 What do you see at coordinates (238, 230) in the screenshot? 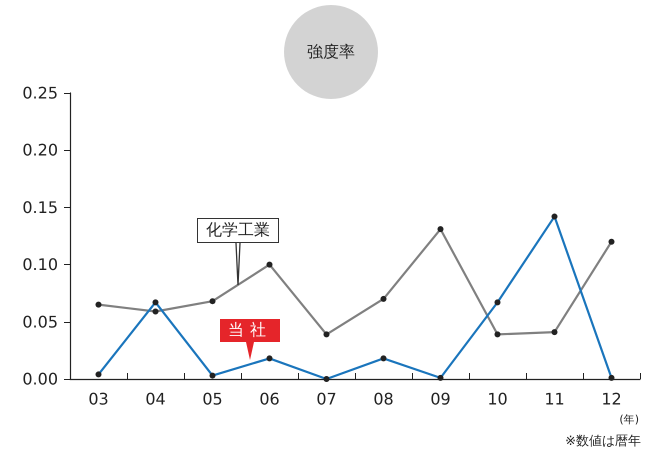
I see `series-label: 化学工業` at bounding box center [238, 230].